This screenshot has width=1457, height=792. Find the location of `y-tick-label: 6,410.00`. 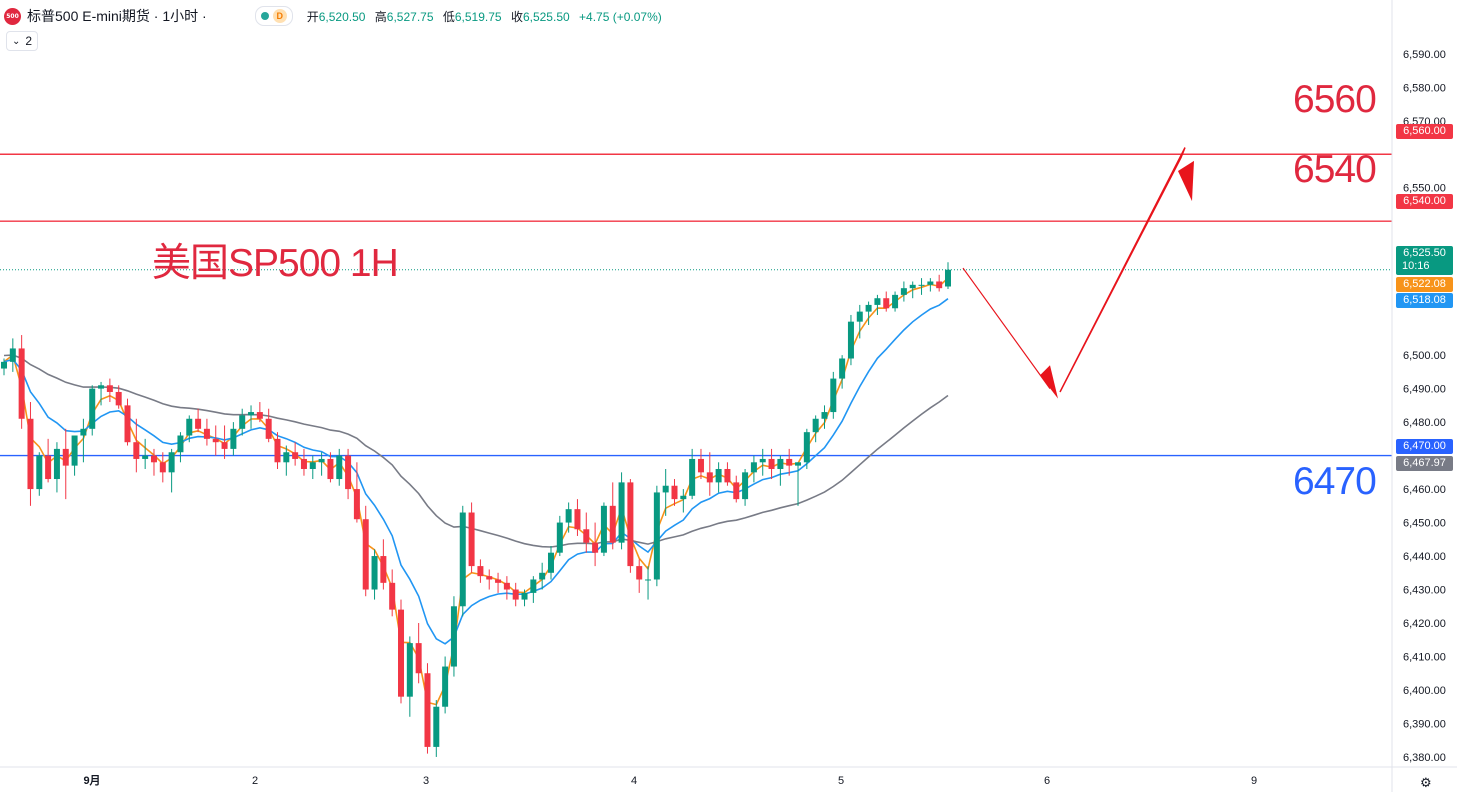

y-tick-label: 6,410.00 is located at coordinates (1424, 658).